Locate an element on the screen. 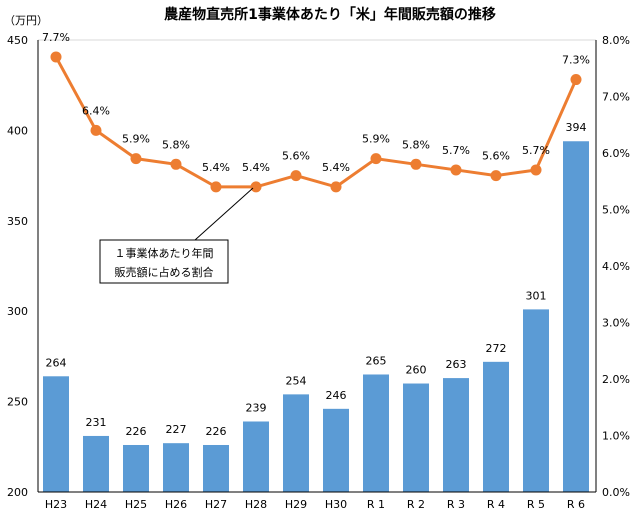 Image resolution: width=641 pixels, height=523 pixels. x-tick-label: R 2 is located at coordinates (416, 504).